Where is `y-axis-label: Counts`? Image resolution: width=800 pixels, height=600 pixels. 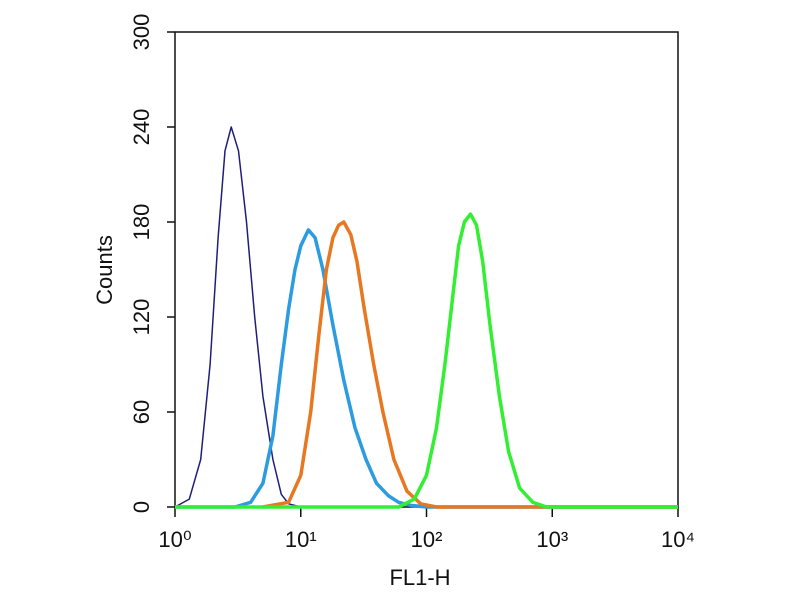
y-axis-label: Counts is located at coordinates (104, 270).